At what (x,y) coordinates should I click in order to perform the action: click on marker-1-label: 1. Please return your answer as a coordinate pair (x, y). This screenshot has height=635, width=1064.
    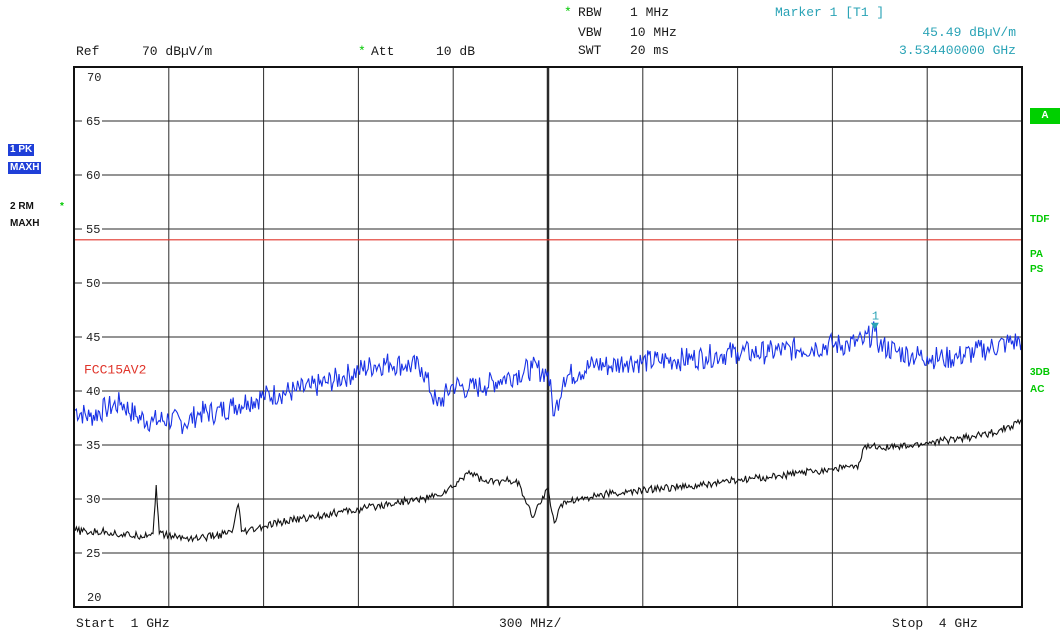
    Looking at the image, I should click on (875, 317).